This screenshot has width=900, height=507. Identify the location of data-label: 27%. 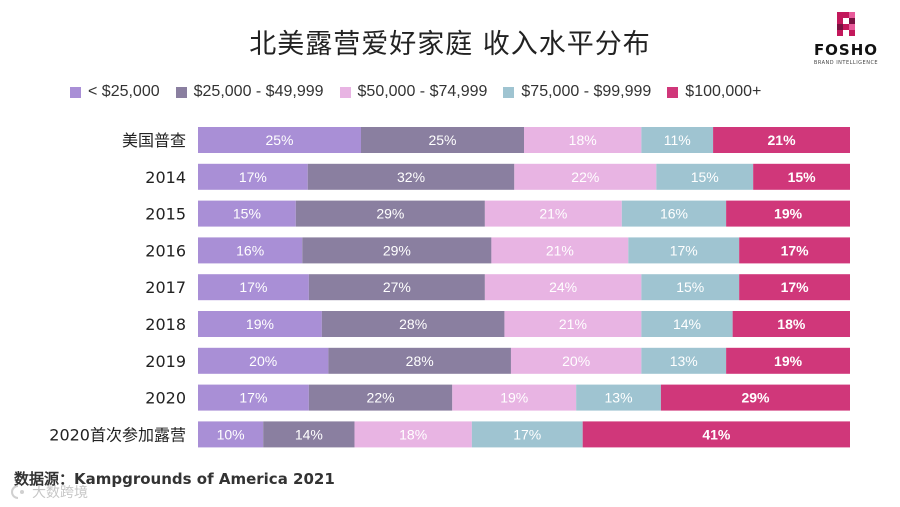
(397, 287).